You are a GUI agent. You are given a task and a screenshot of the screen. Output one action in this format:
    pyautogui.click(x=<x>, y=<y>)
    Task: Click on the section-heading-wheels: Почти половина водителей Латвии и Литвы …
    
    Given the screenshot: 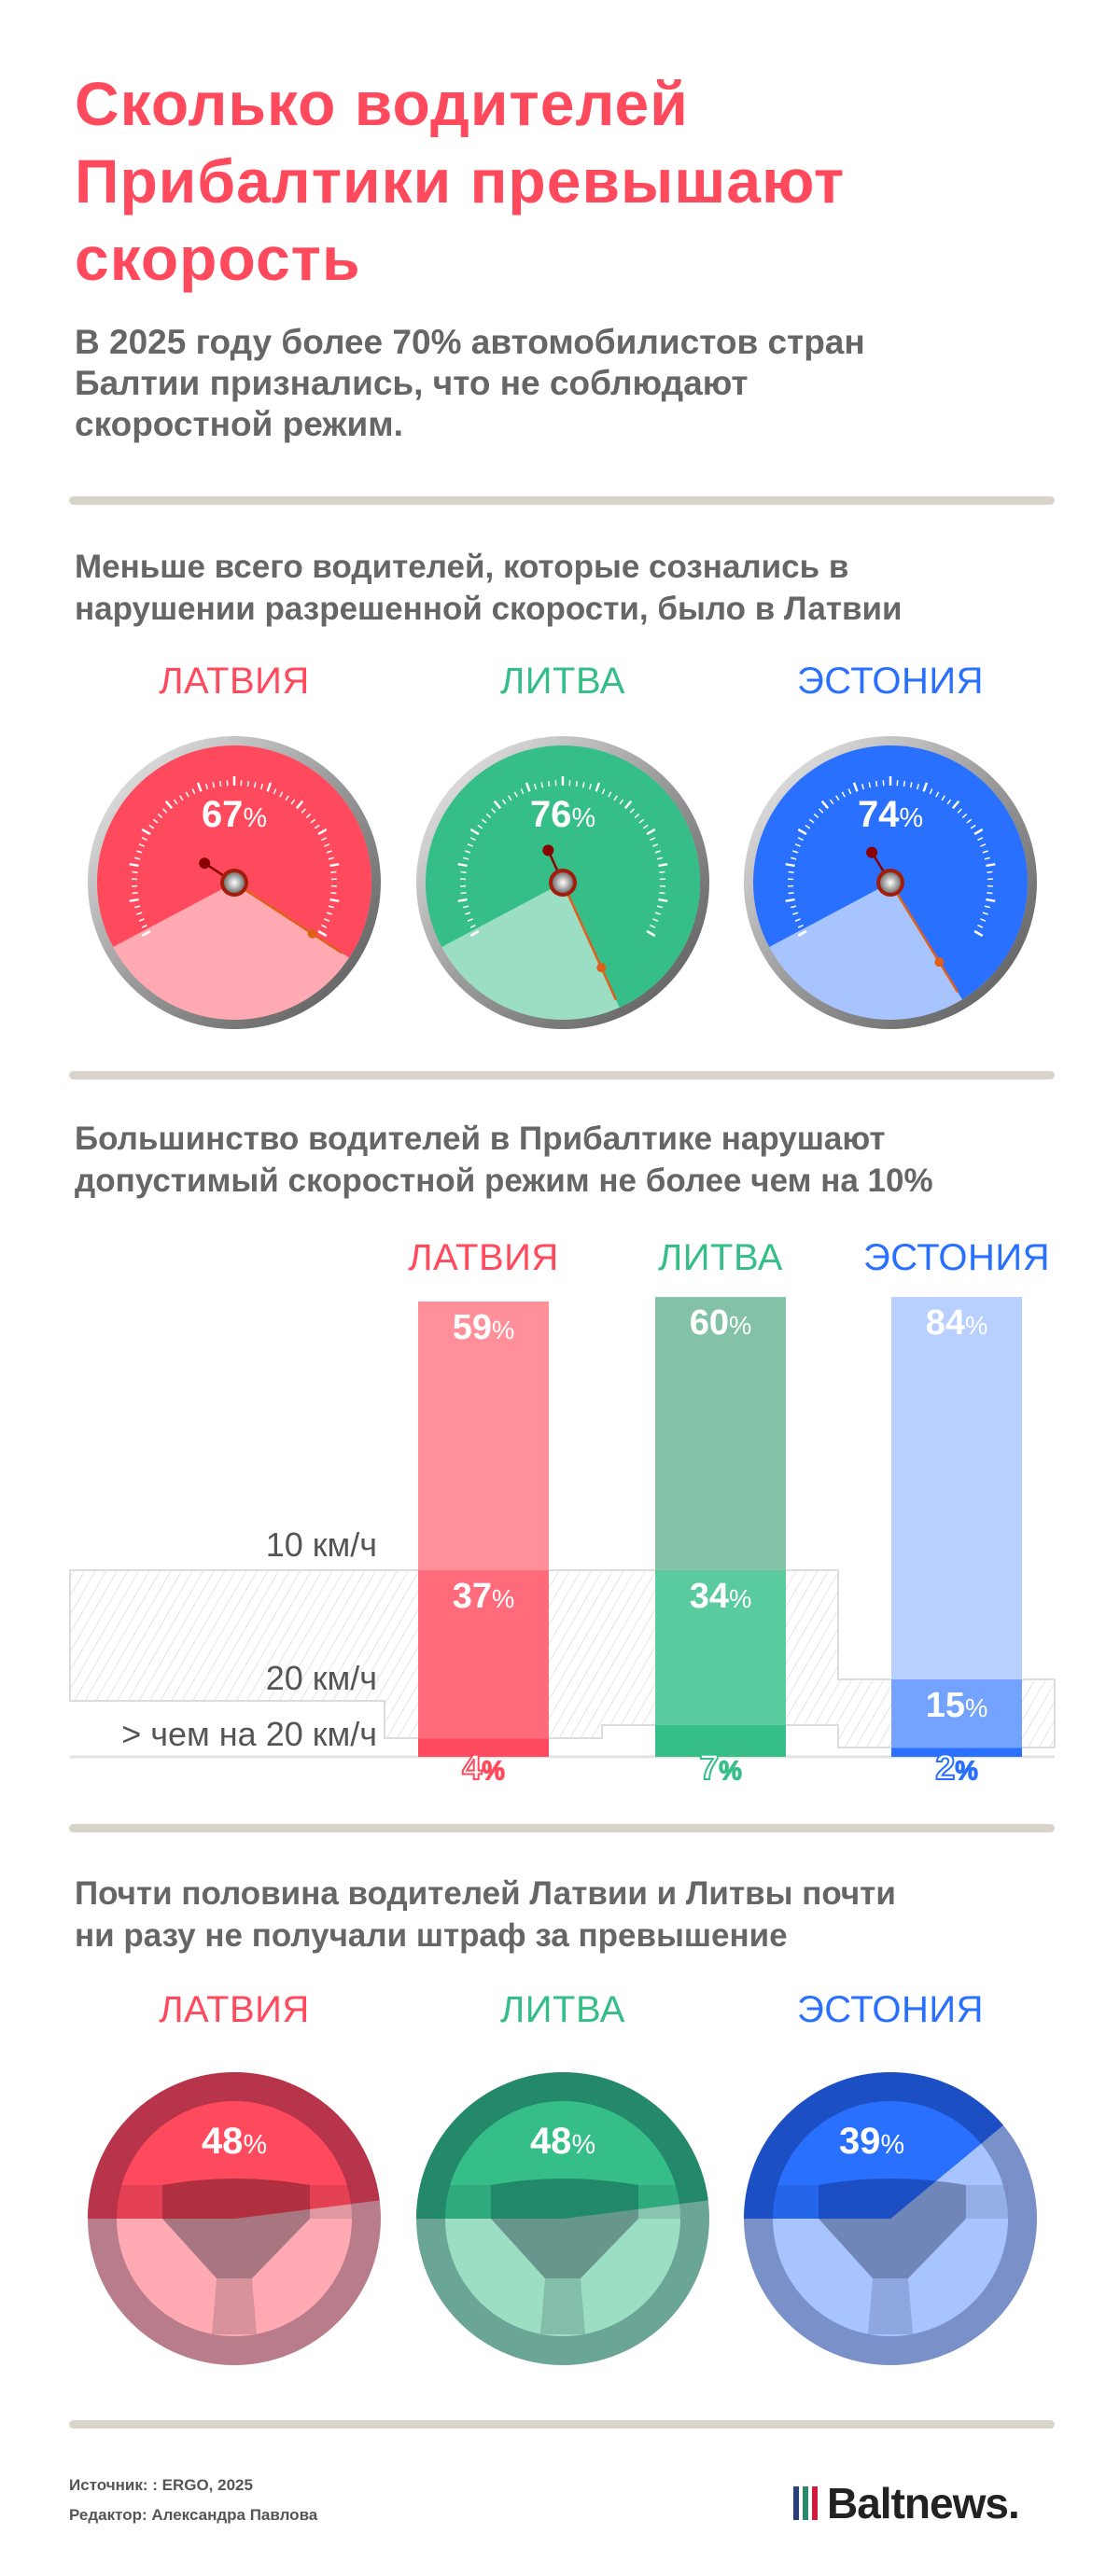 What is the action you would take?
    pyautogui.click(x=583, y=1915)
    